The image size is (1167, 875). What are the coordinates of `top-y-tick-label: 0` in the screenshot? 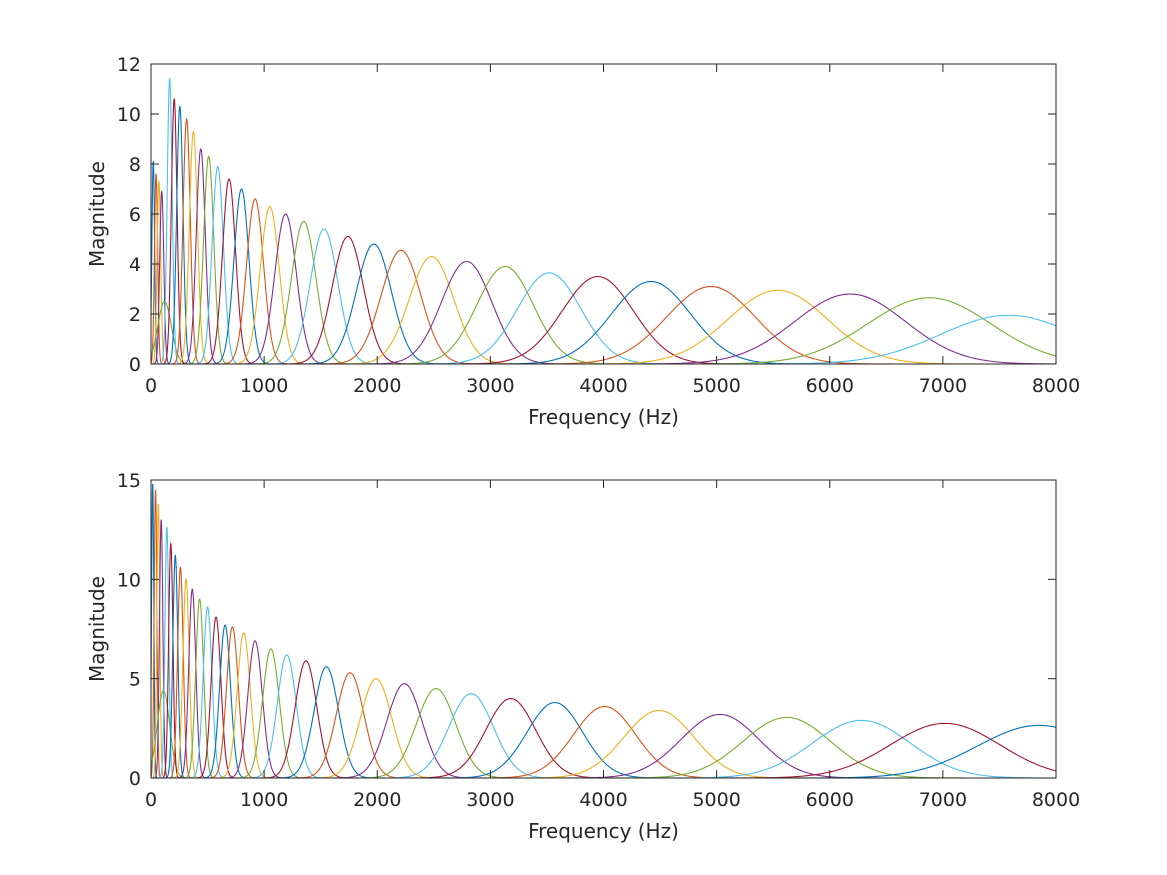 It's located at (135, 365).